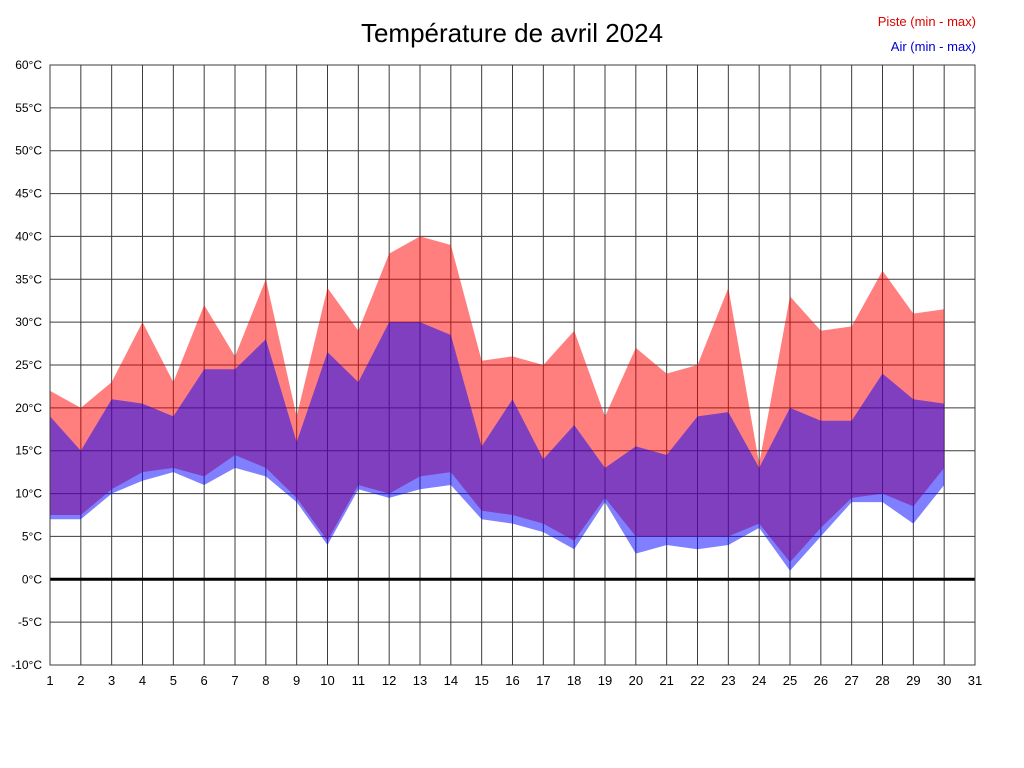 The width and height of the screenshot is (1024, 768). Describe the element at coordinates (944, 680) in the screenshot. I see `x-axis-tick-label: 30` at that location.